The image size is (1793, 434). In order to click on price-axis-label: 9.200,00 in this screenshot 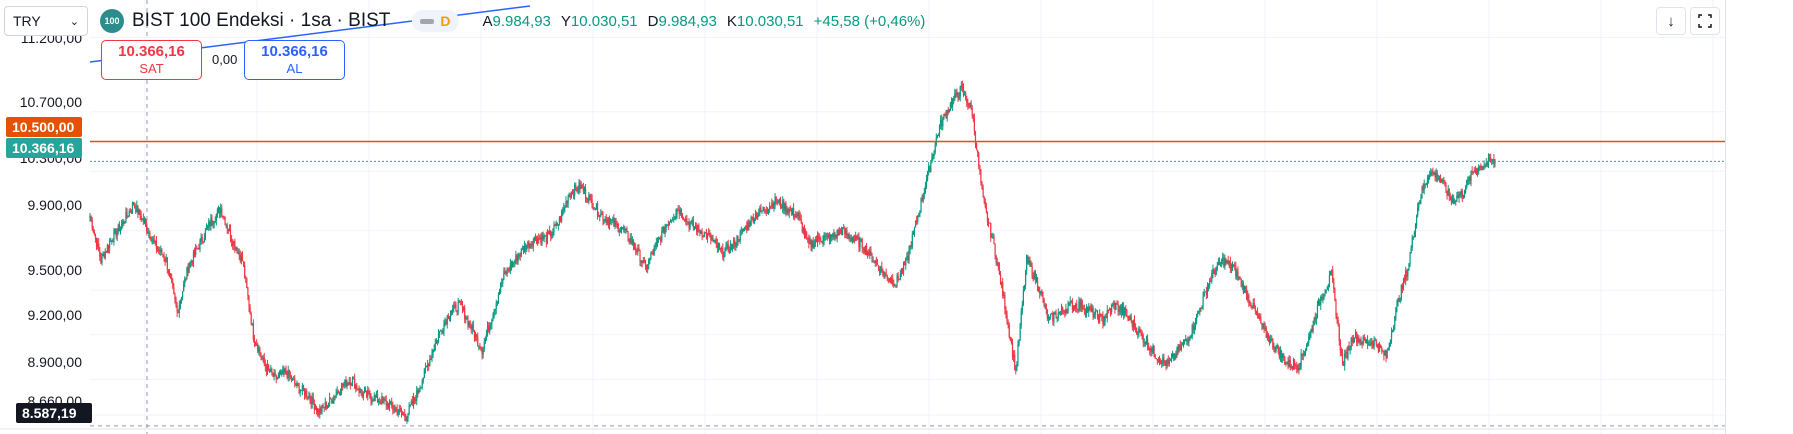, I will do `click(55, 315)`.